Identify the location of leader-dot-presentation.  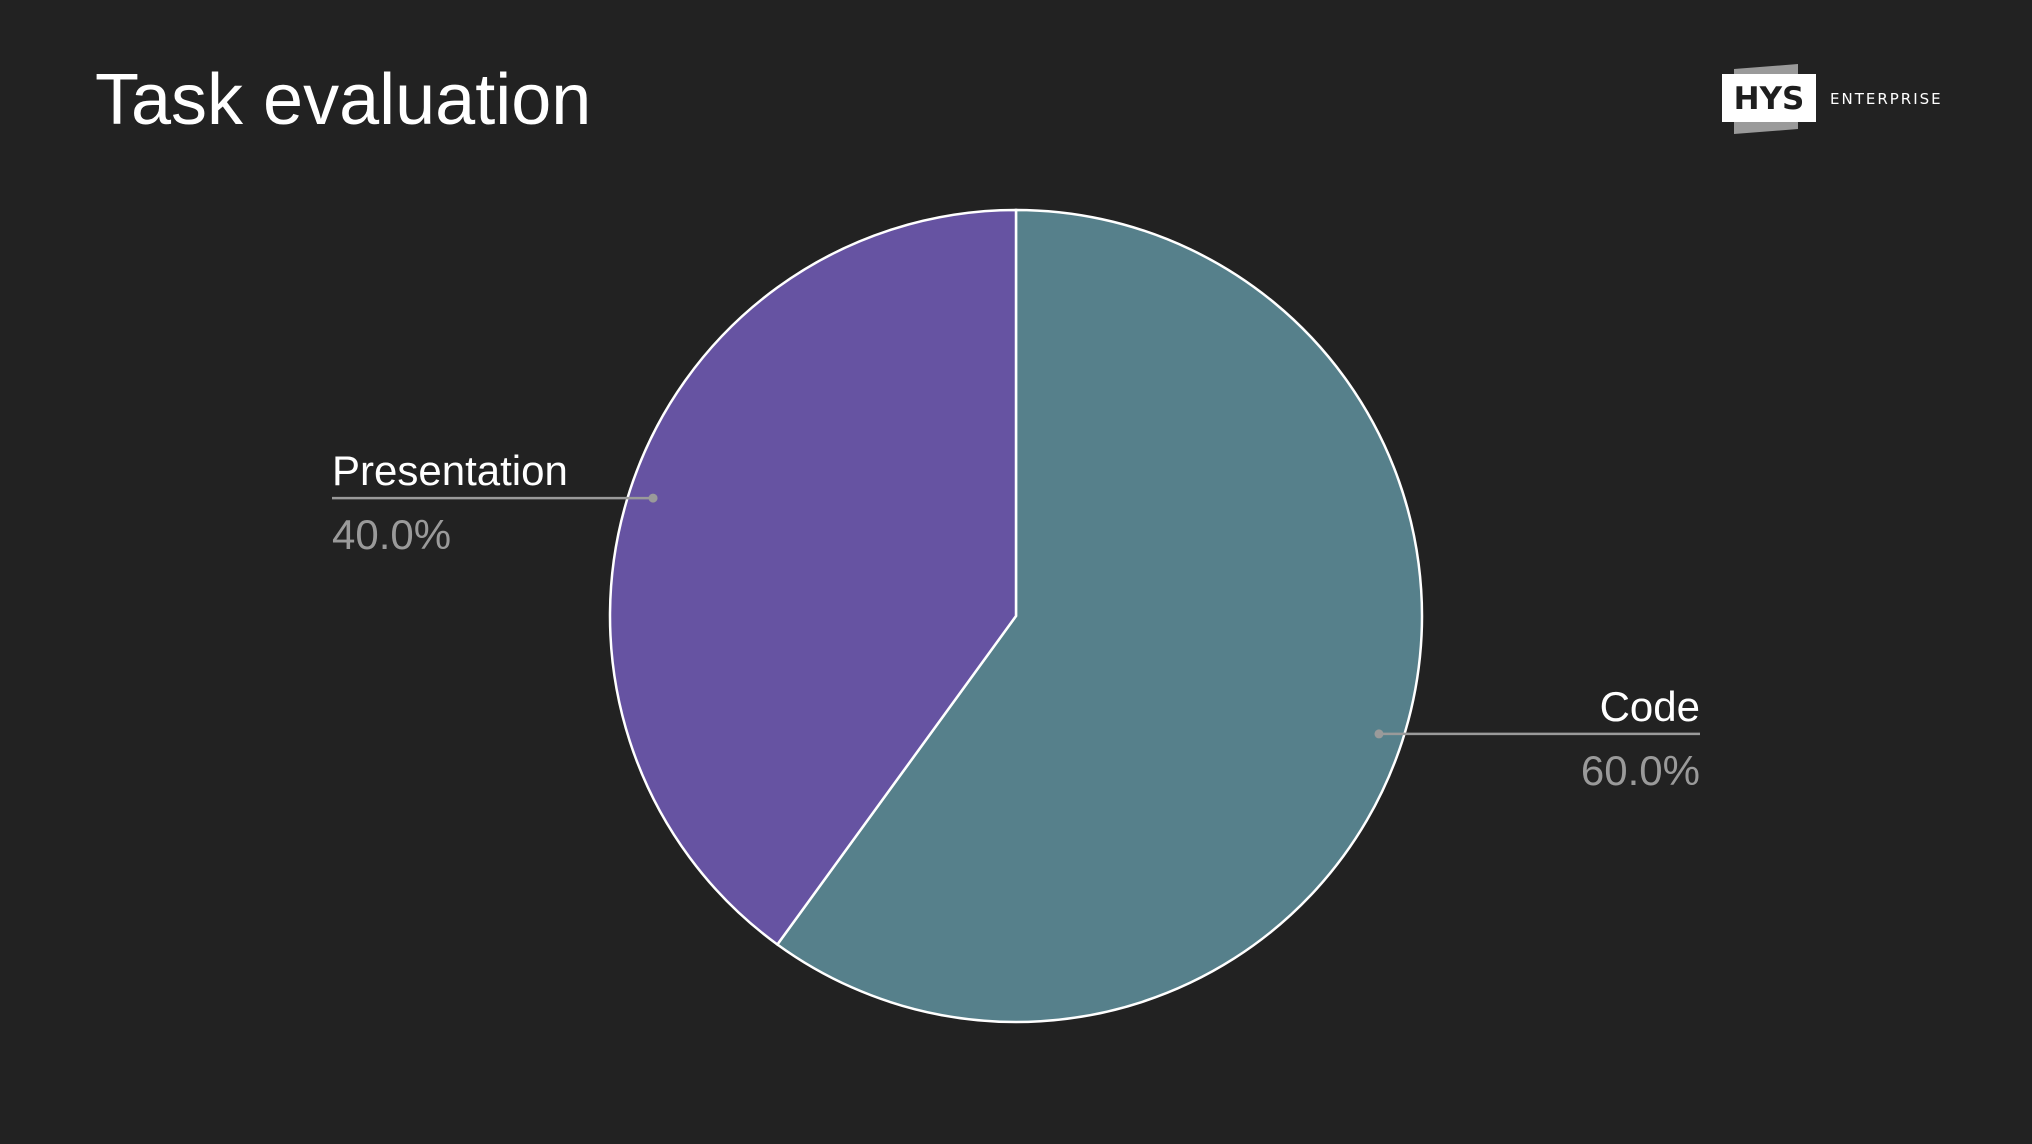
(653, 498).